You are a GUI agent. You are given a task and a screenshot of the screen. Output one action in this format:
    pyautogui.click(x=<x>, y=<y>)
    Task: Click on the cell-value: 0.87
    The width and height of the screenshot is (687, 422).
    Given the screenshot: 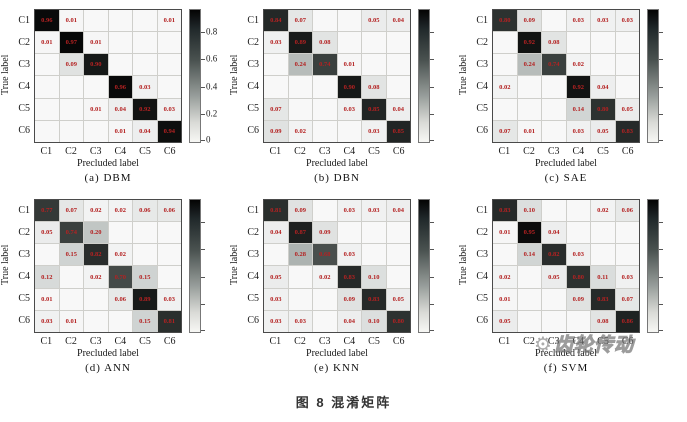 What is the action you would take?
    pyautogui.click(x=300, y=233)
    